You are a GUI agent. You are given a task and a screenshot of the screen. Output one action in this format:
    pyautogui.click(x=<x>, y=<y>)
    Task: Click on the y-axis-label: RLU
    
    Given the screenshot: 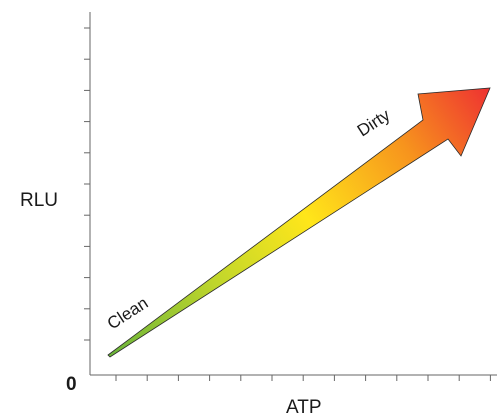 What is the action you would take?
    pyautogui.click(x=39, y=200)
    